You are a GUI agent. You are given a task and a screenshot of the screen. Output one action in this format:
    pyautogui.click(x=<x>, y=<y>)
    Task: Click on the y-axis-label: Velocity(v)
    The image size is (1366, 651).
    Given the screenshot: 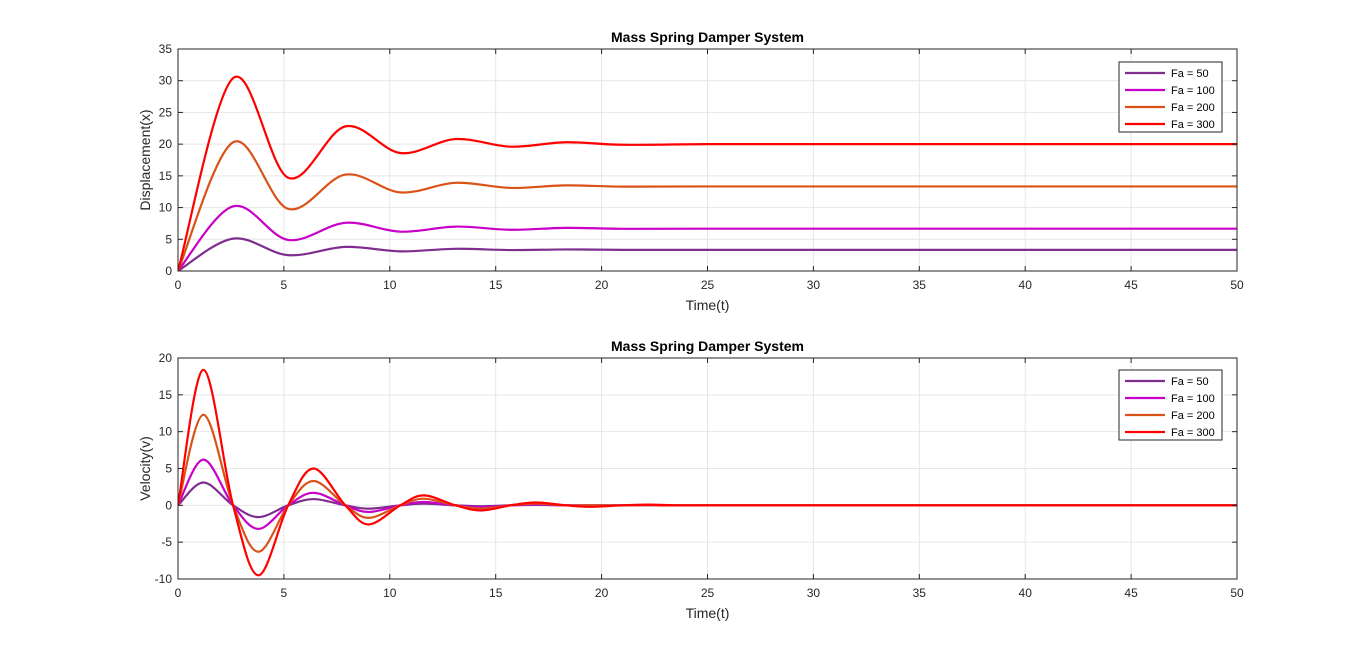 What is the action you would take?
    pyautogui.click(x=145, y=468)
    